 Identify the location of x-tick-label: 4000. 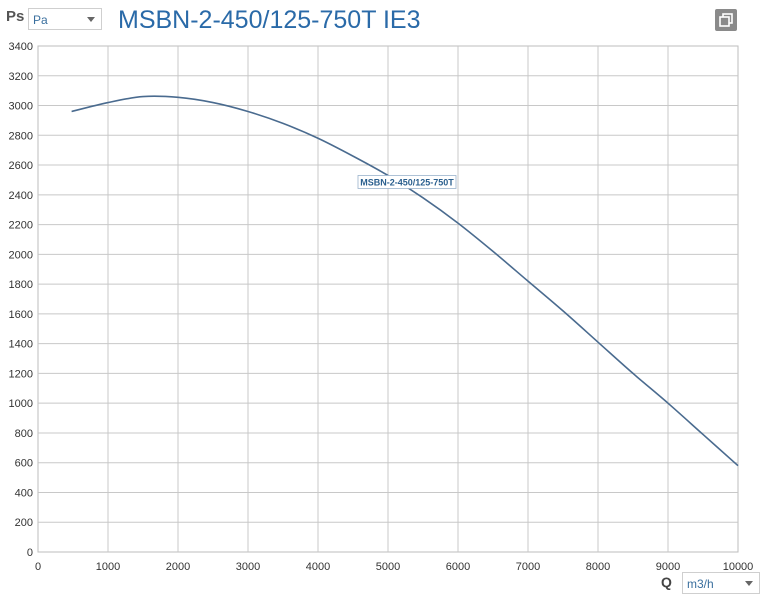
(318, 567).